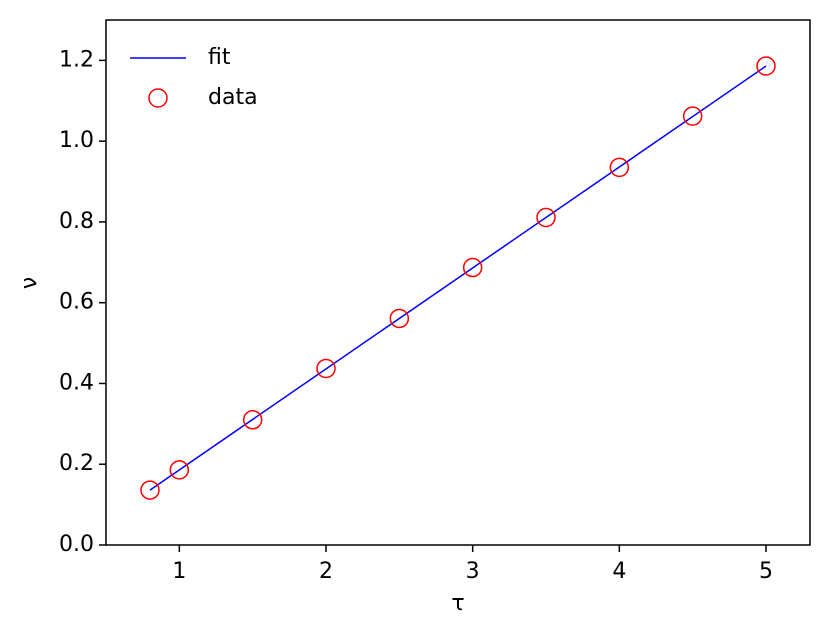  Describe the element at coordinates (219, 57) in the screenshot. I see `legend-label: fit` at that location.